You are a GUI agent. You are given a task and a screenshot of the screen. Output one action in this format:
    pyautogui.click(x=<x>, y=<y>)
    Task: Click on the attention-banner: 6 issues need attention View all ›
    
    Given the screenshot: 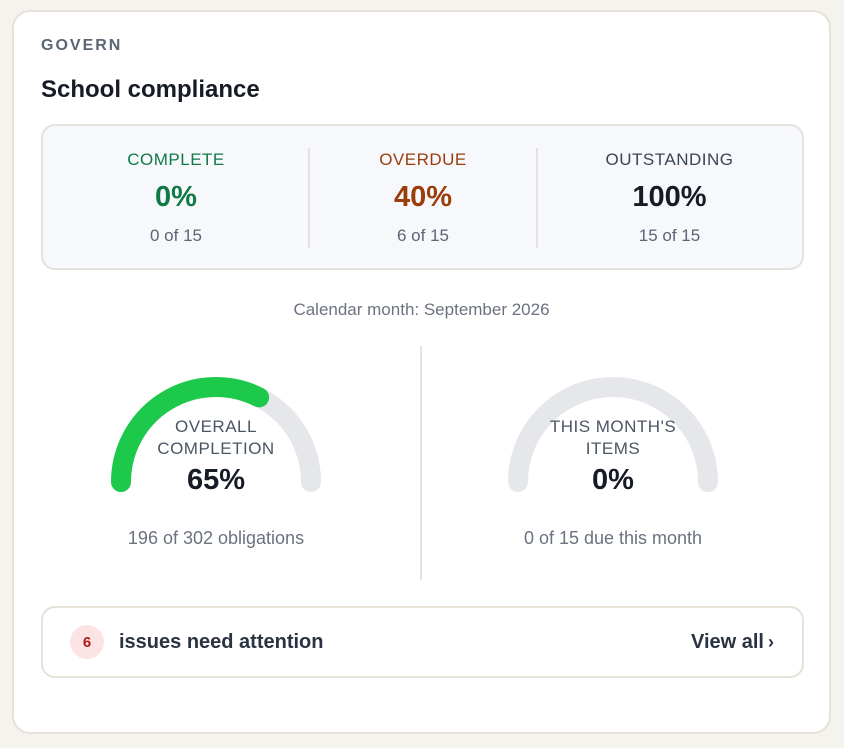 What is the action you would take?
    pyautogui.click(x=422, y=642)
    